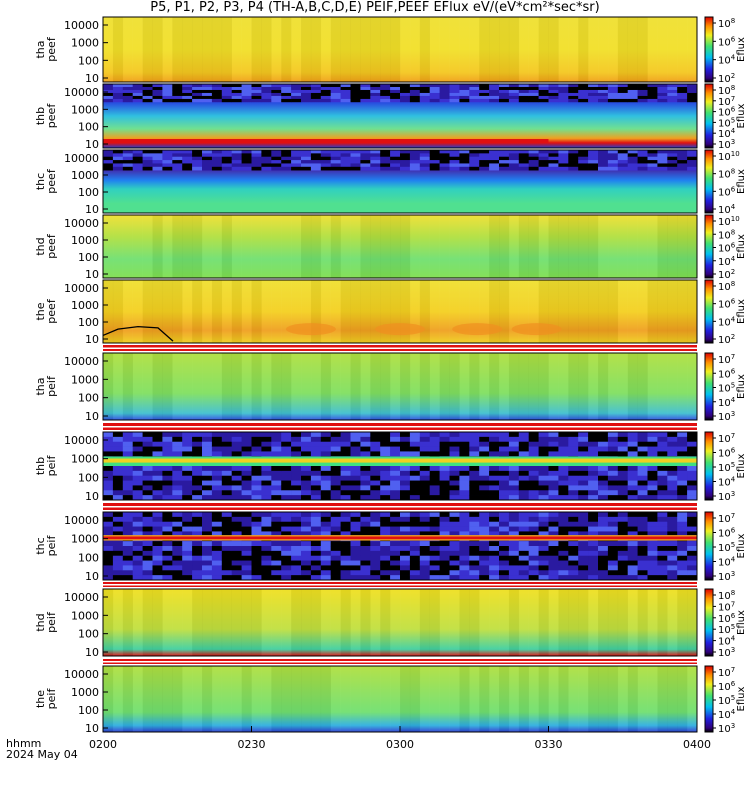 This screenshot has height=800, width=750. What do you see at coordinates (51, 246) in the screenshot?
I see `y-axis-label: peef` at bounding box center [51, 246].